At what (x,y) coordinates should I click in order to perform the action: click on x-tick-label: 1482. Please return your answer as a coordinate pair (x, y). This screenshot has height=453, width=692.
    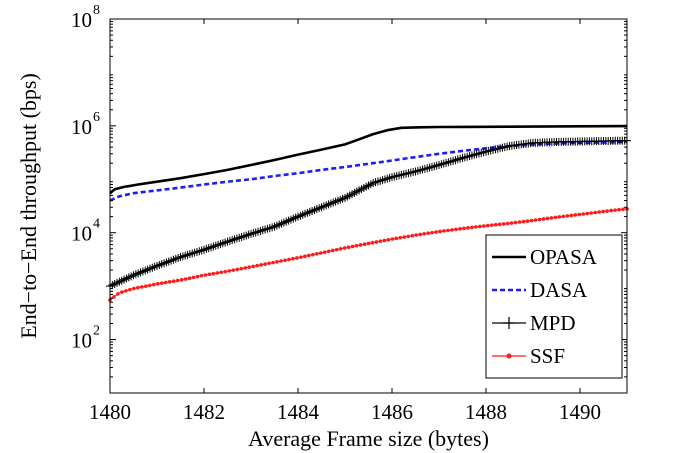
    Looking at the image, I should click on (204, 412).